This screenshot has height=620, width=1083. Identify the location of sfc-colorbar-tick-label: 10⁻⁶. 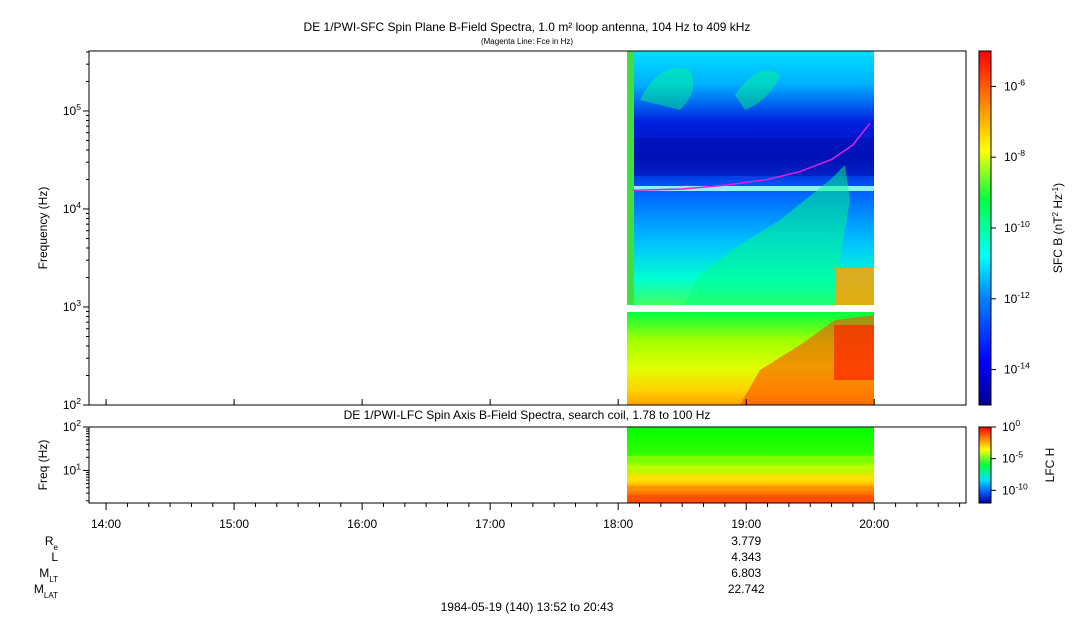
(1014, 85).